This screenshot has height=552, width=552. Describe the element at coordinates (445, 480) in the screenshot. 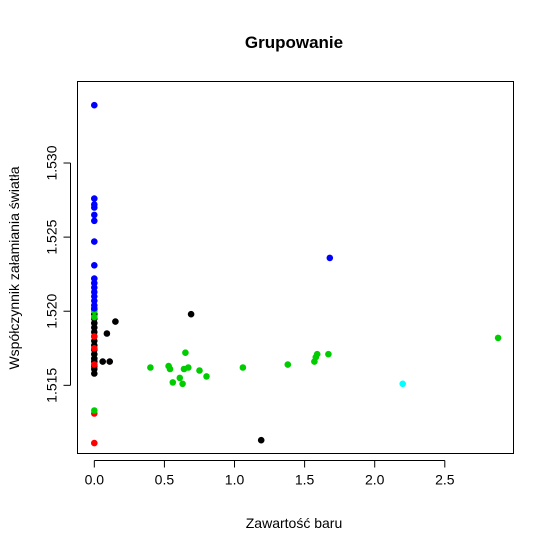

I see `x-tick-label: 2.5` at that location.